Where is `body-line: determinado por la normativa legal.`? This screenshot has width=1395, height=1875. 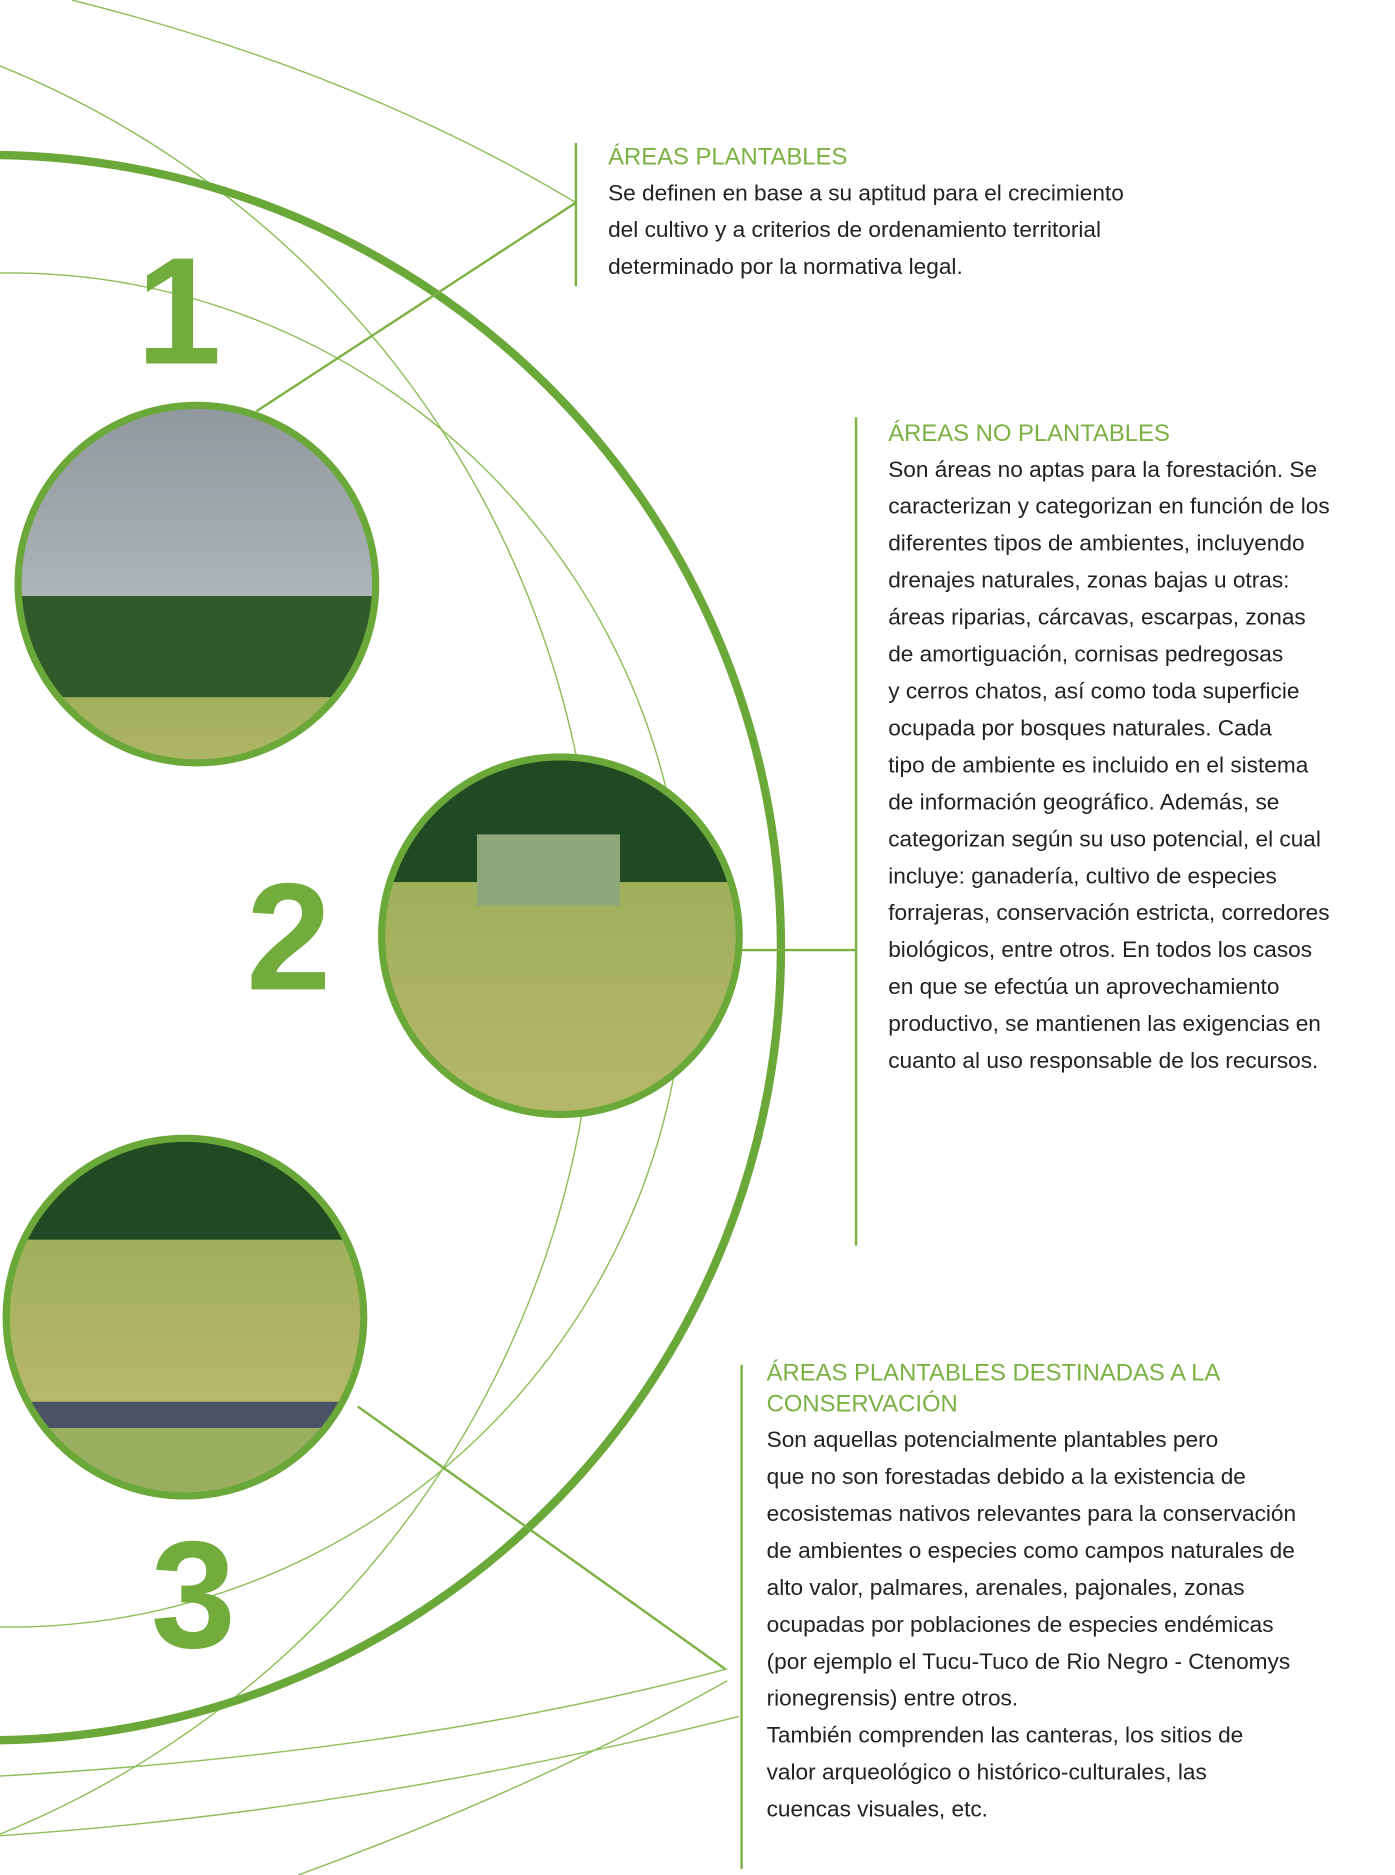 body-line: determinado por la normativa legal. is located at coordinates (785, 266).